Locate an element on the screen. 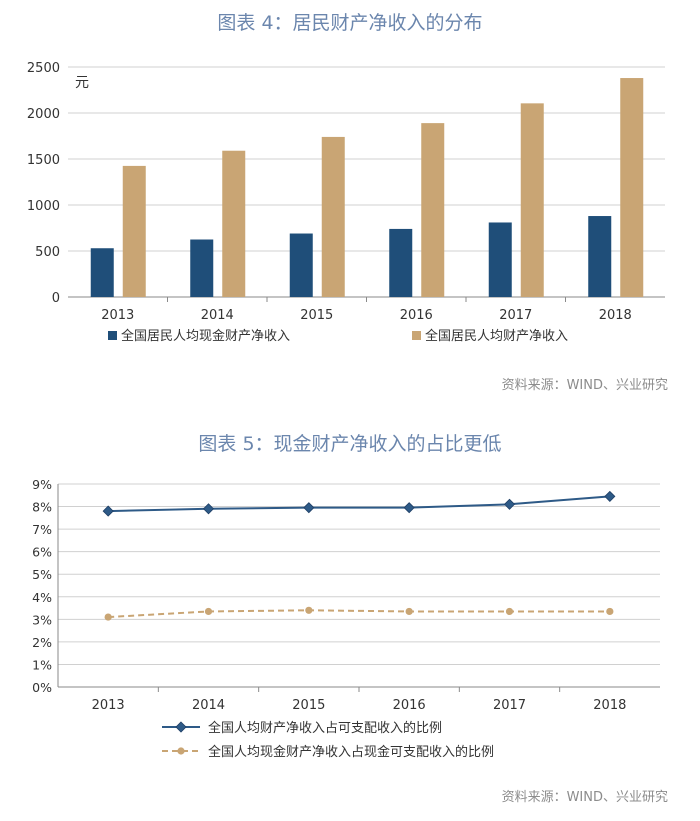  y-tick-label: 1500 is located at coordinates (43, 160).